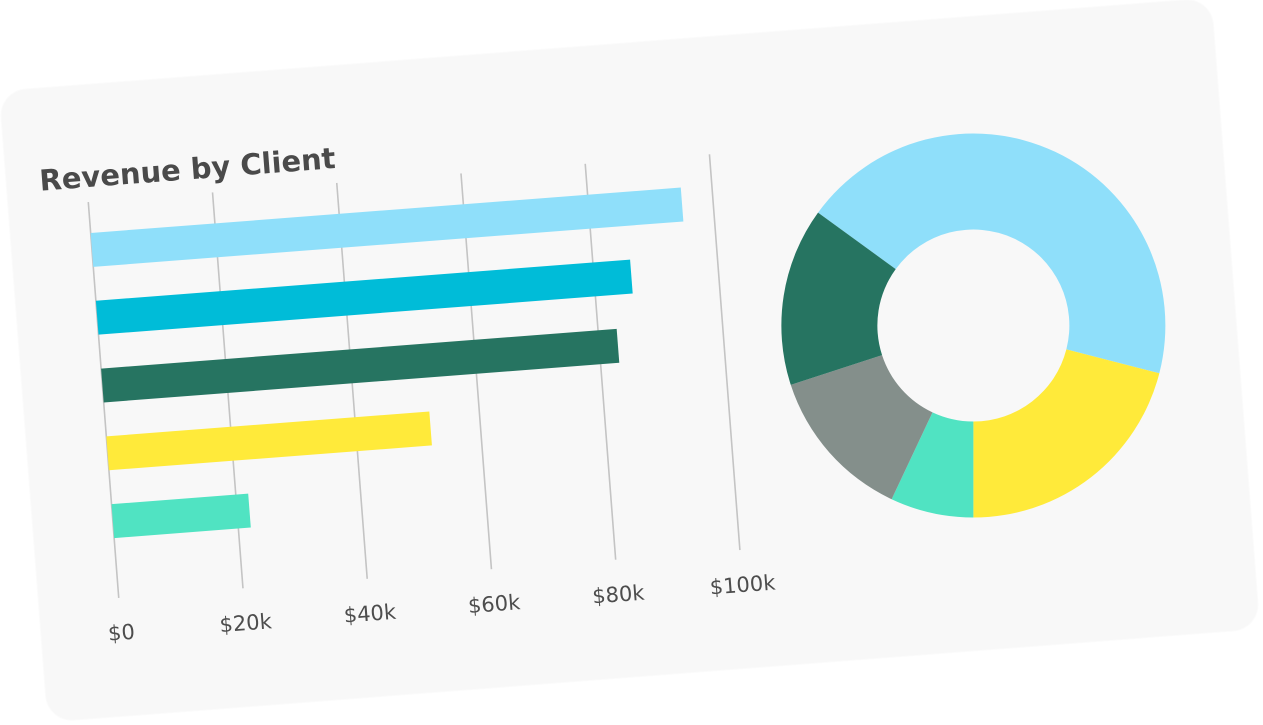 The width and height of the screenshot is (1263, 725). I want to click on x-tick-label: $40k, so click(370, 614).